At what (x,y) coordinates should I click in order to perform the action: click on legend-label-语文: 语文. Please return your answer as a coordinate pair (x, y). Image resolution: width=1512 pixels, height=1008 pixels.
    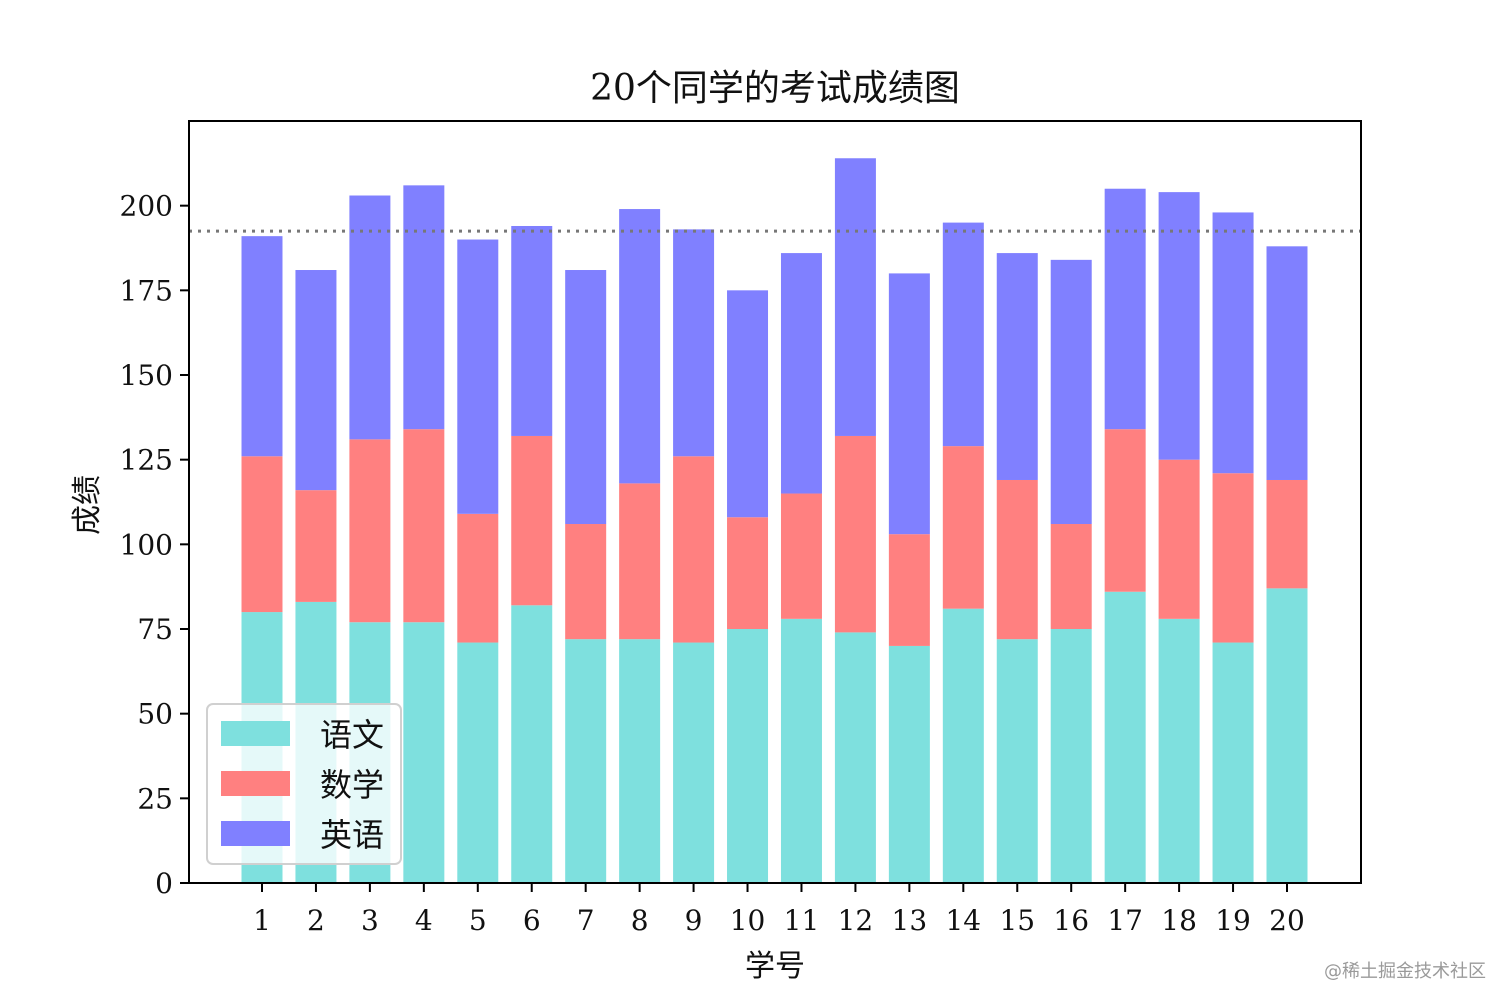
    Looking at the image, I should click on (352, 735).